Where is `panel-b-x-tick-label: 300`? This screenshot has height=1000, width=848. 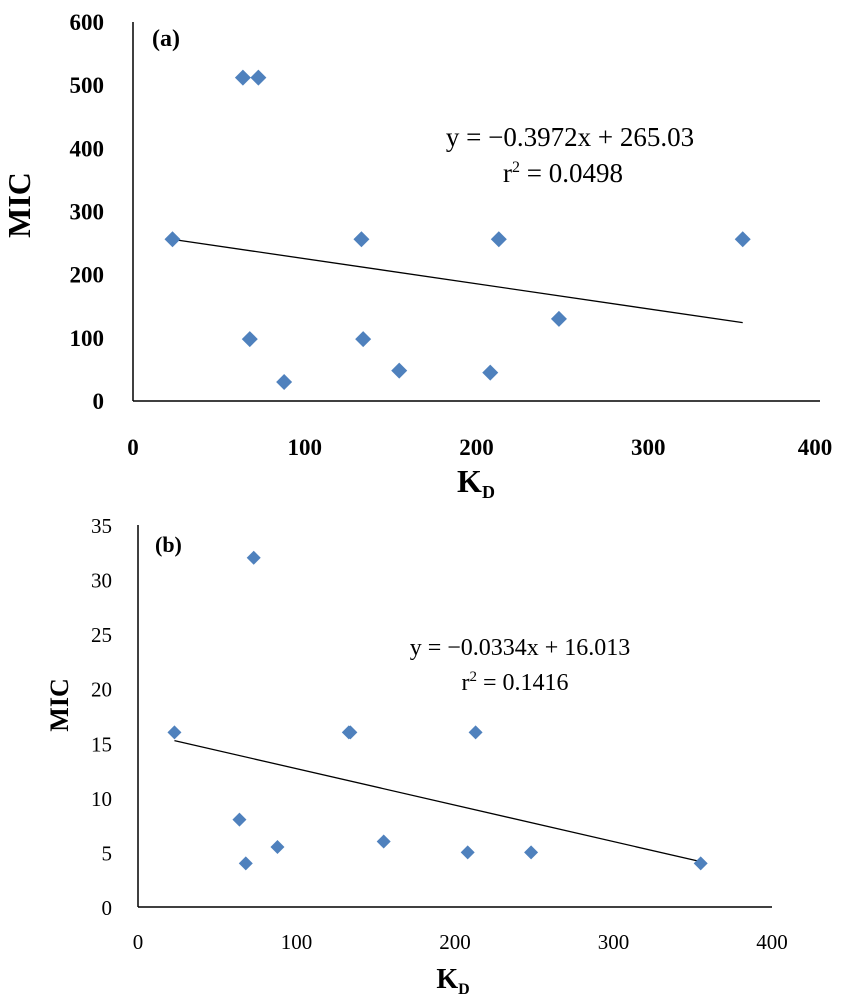
panel-b-x-tick-label: 300 is located at coordinates (614, 942).